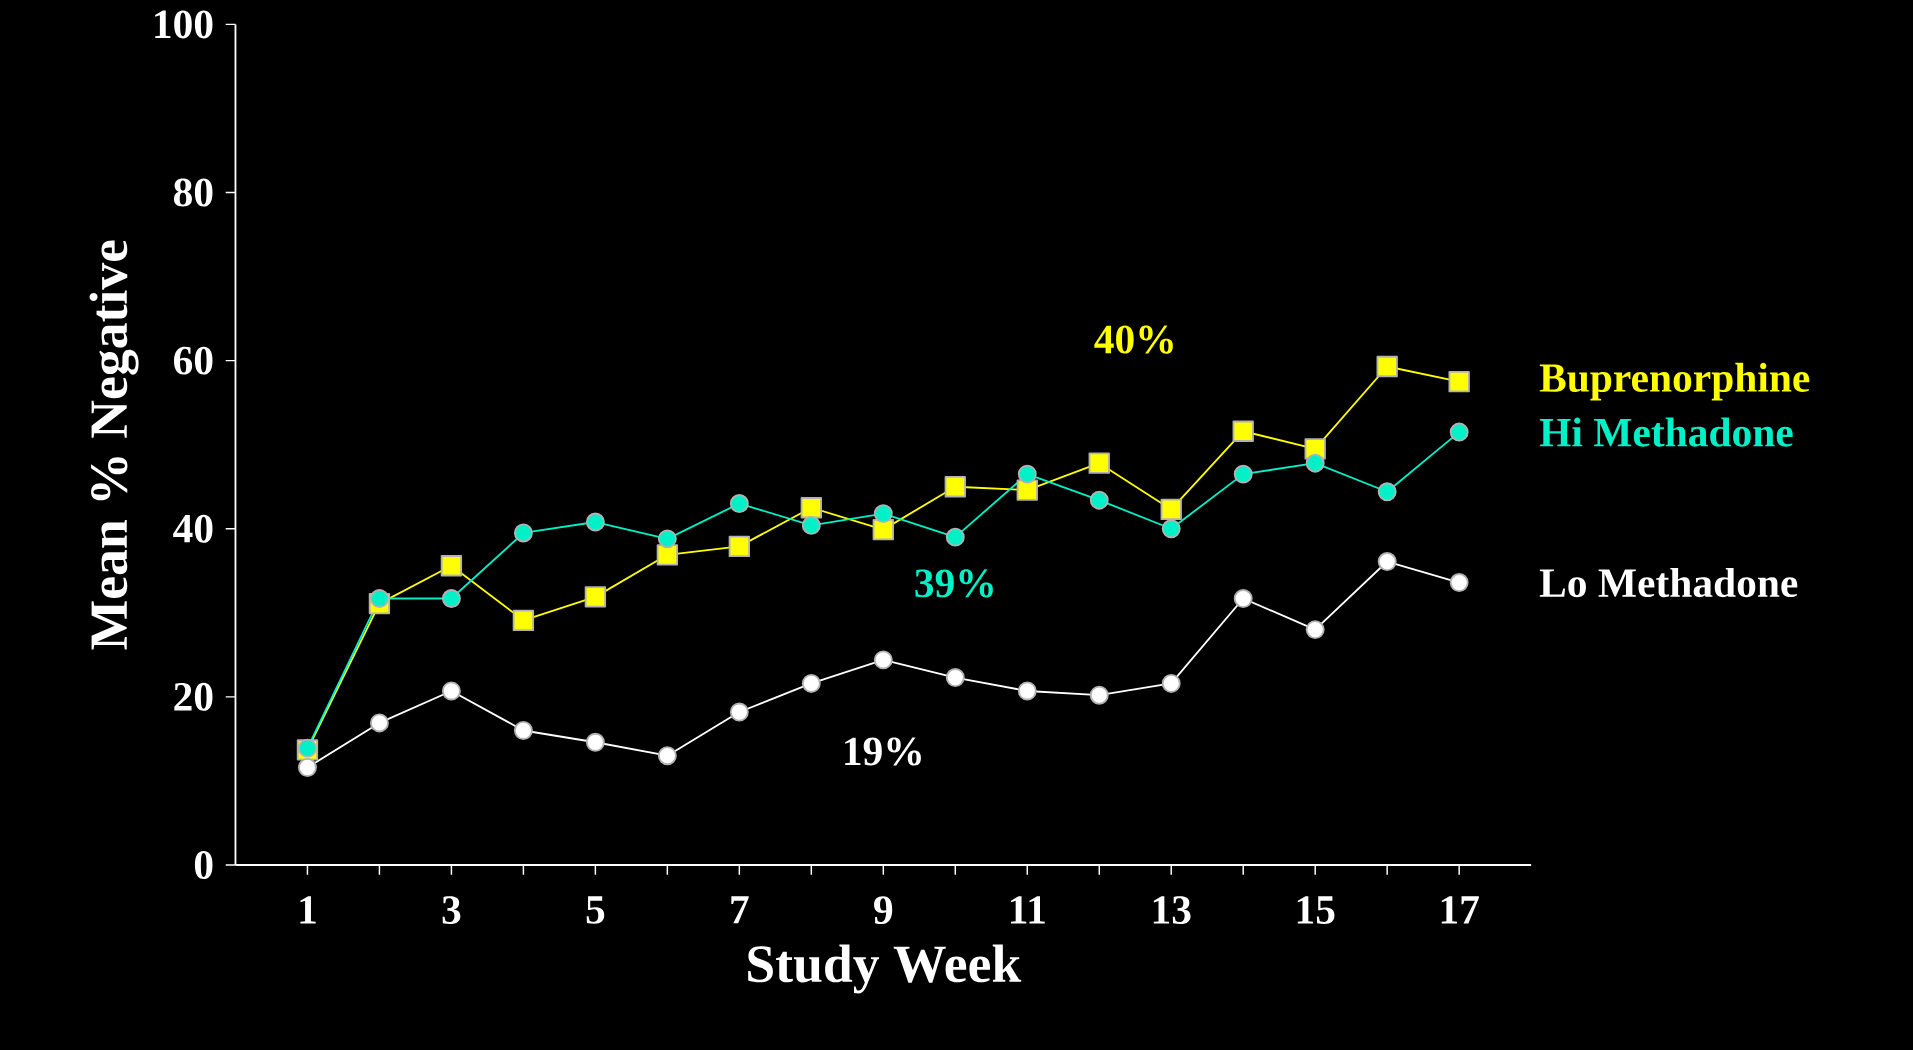 This screenshot has width=1913, height=1050. Describe the element at coordinates (308, 909) in the screenshot. I see `x-tick-label: 1` at that location.